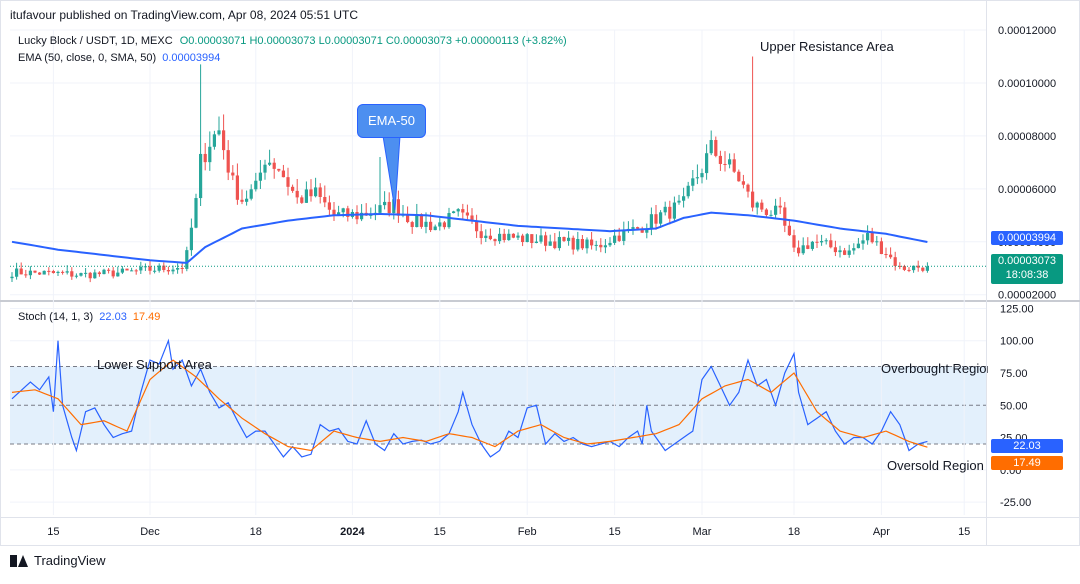 This screenshot has height=584, width=1080. I want to click on symbol-name: Lucky Block / USDT, 1D, MEXC, so click(95, 41).